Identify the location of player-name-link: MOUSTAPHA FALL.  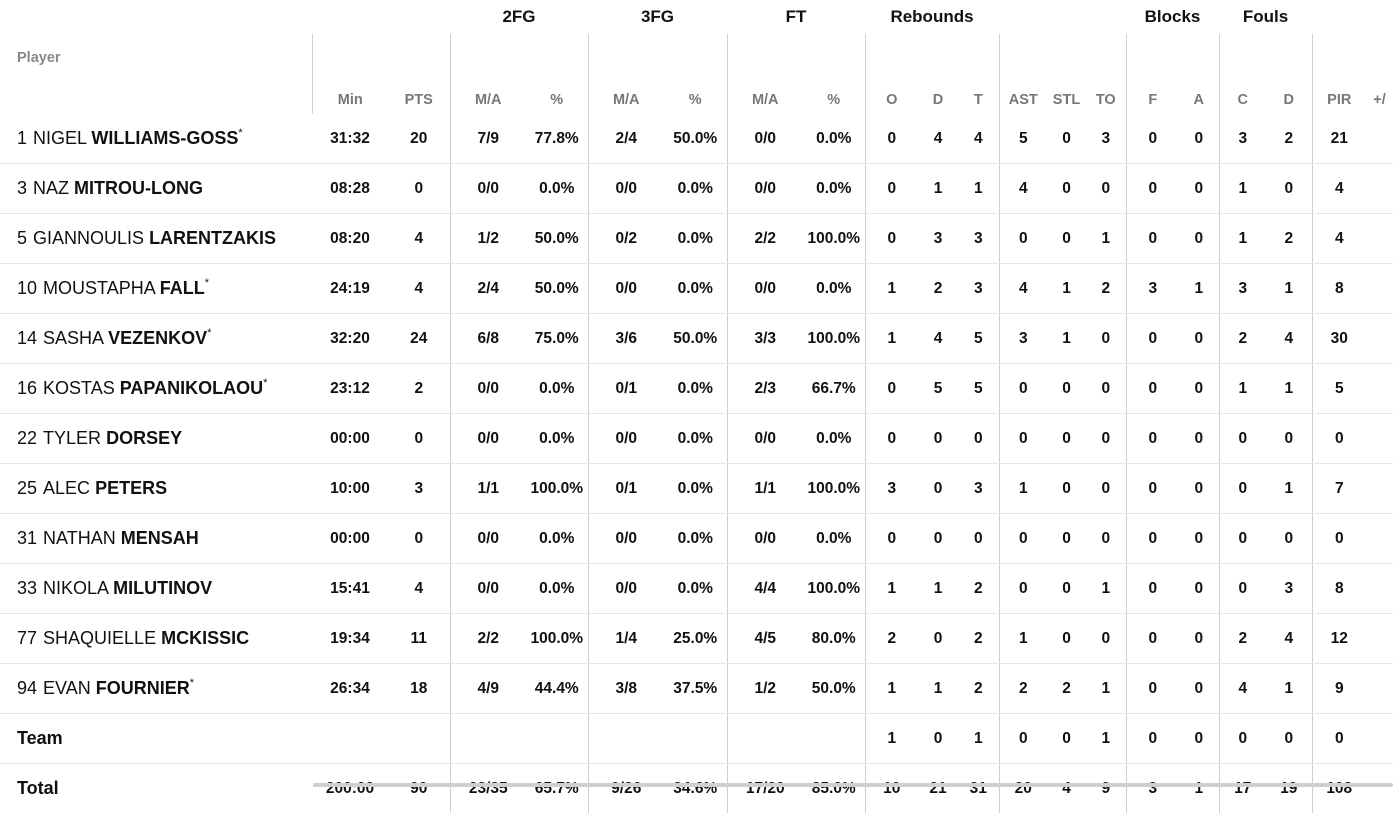
(124, 288).